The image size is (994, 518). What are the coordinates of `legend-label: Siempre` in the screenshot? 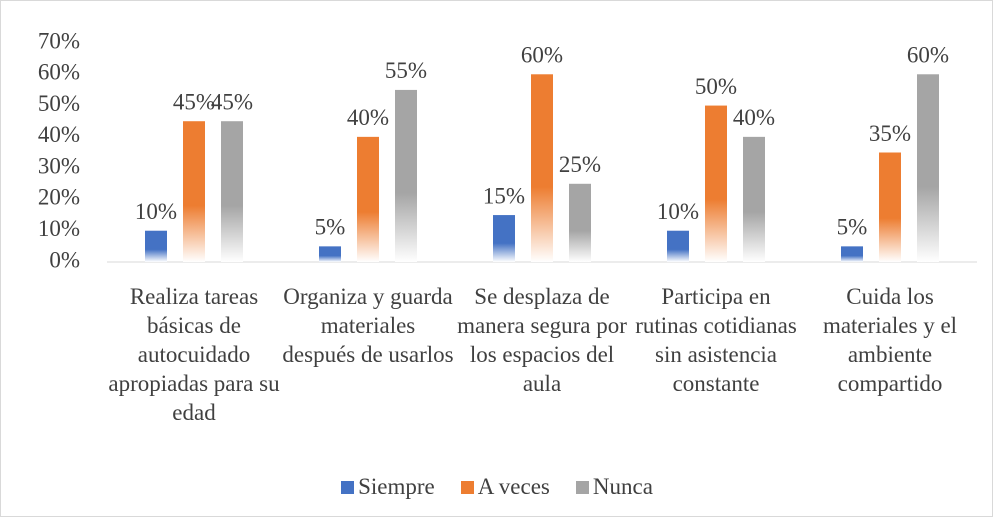 It's located at (396, 486).